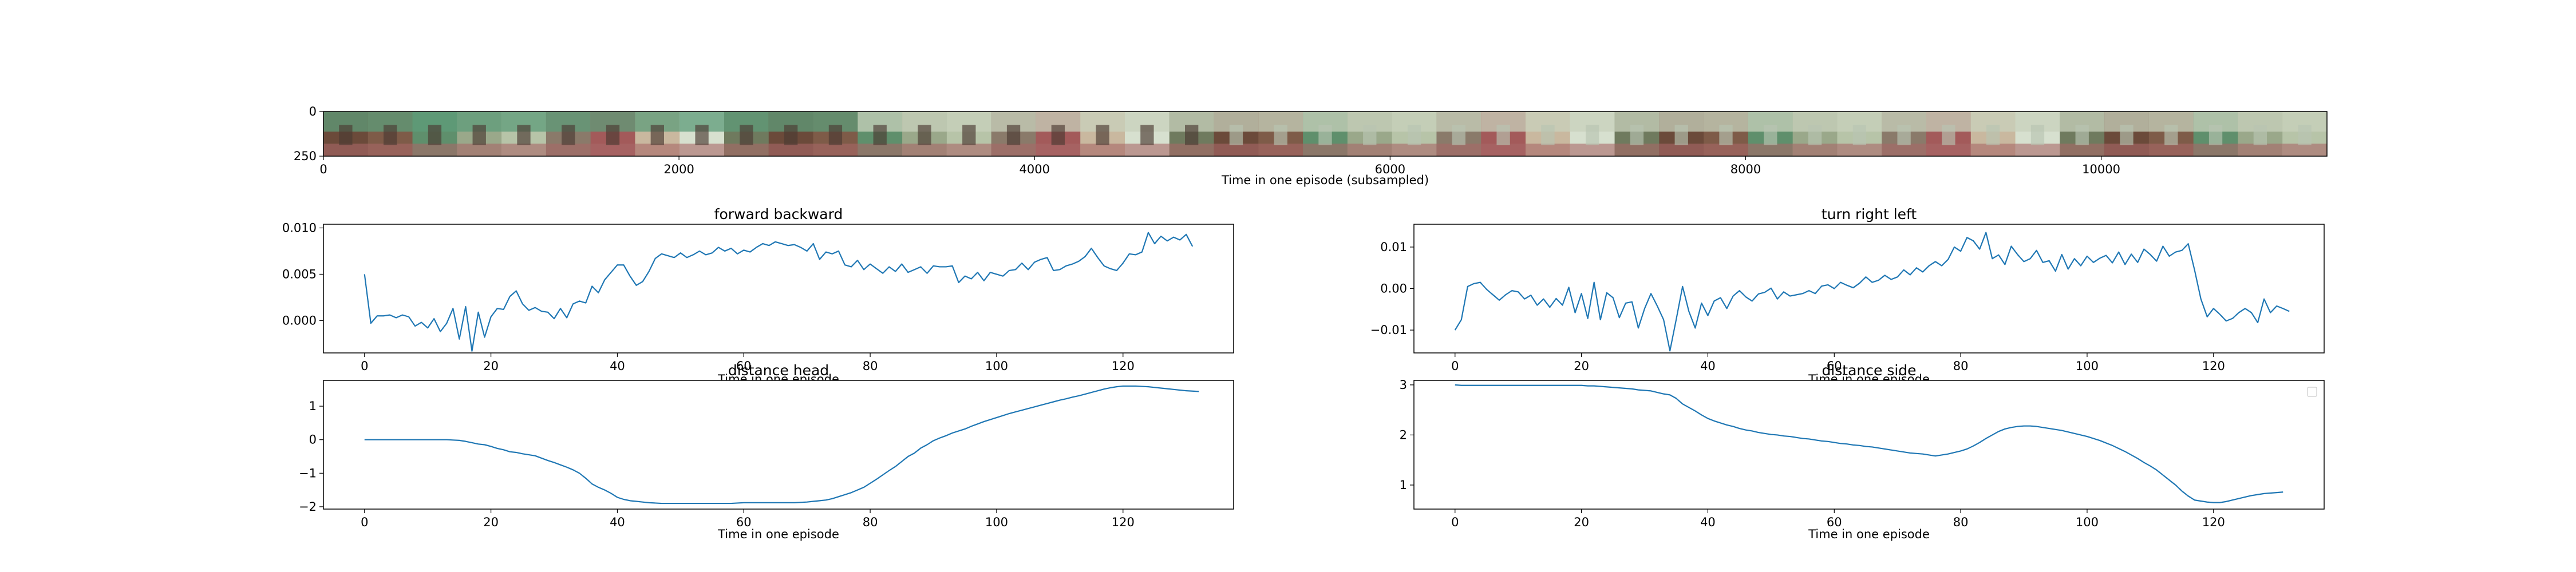 The image size is (2576, 572). I want to click on y-tick-label: 3, so click(1403, 385).